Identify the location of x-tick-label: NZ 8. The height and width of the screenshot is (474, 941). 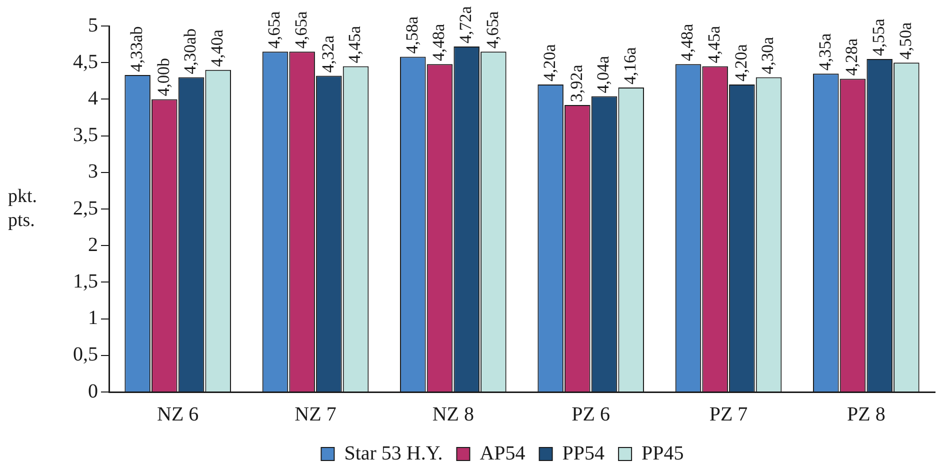
(453, 414).